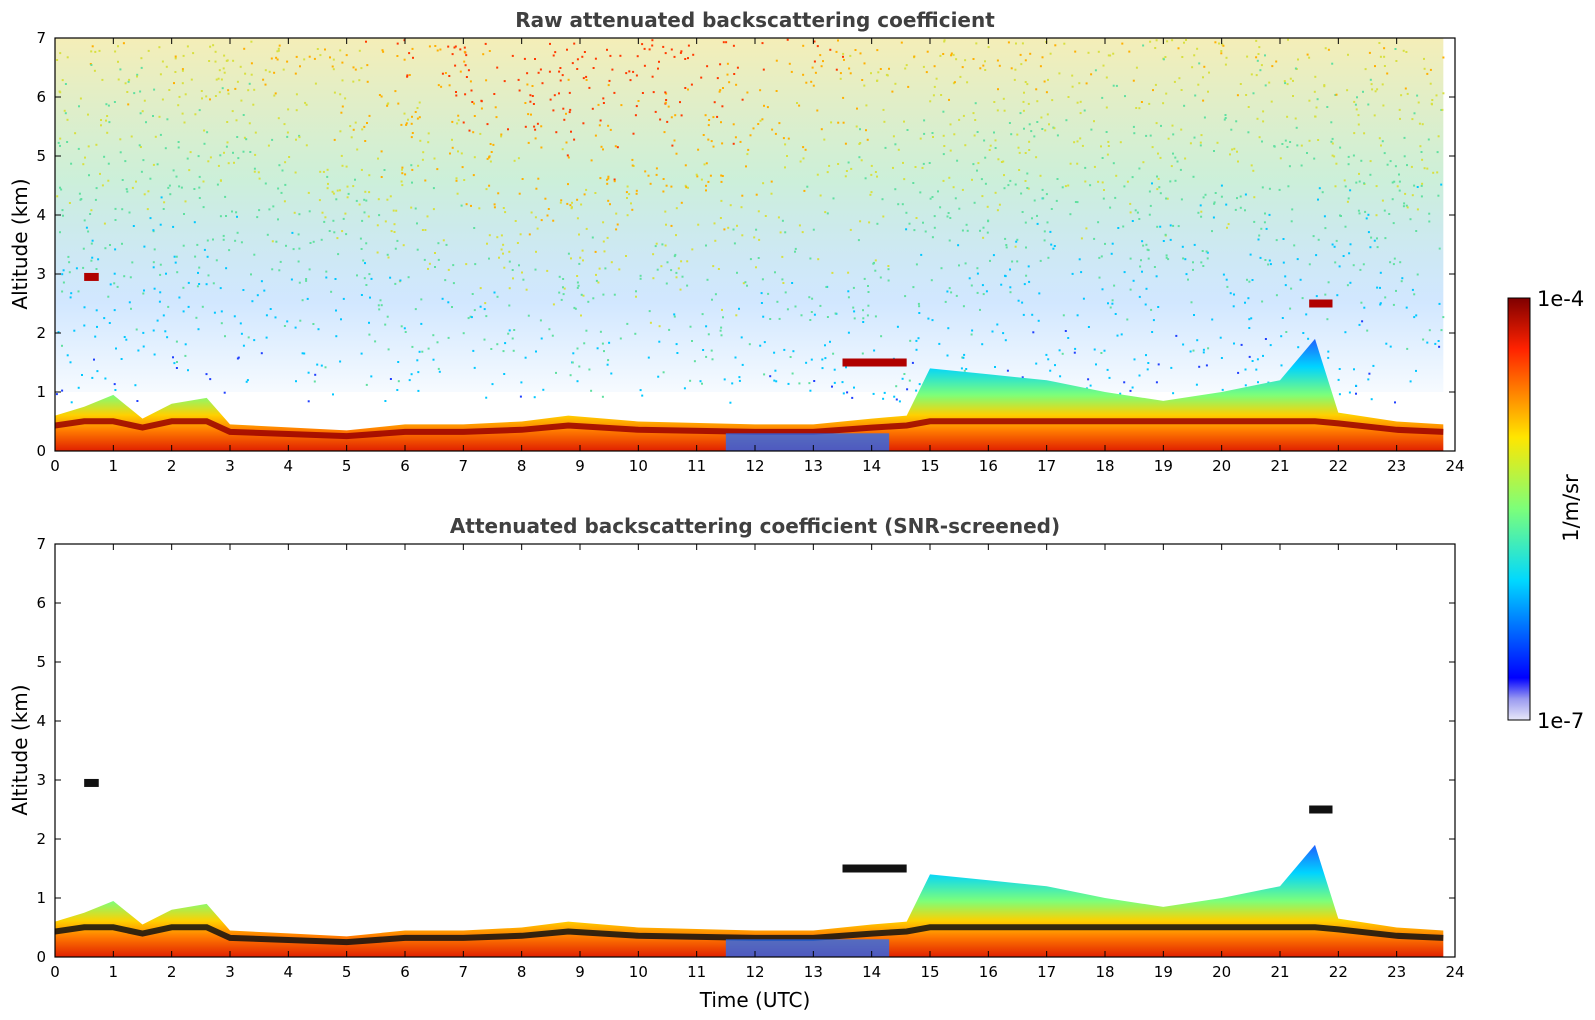 This screenshot has height=1020, width=1595. What do you see at coordinates (522, 972) in the screenshot?
I see `x-tick-label: 8` at bounding box center [522, 972].